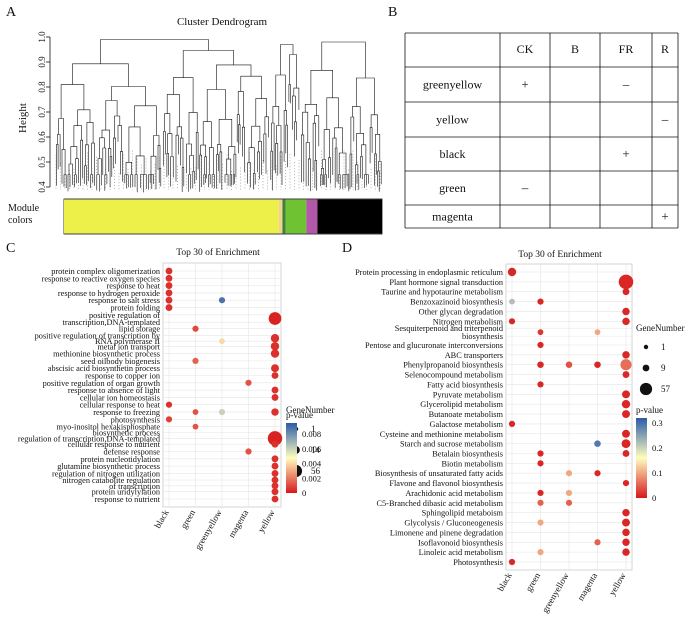 This screenshot has height=635, width=685. I want to click on dendrogram-leaves, so click(218, 170).